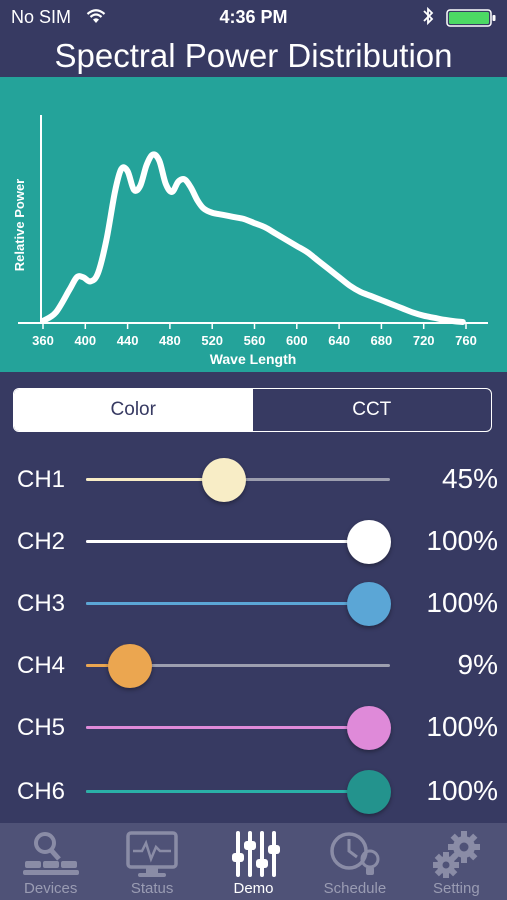 This screenshot has width=507, height=900. Describe the element at coordinates (253, 479) in the screenshot. I see `channel-row-ch1: CH1 45%` at that location.